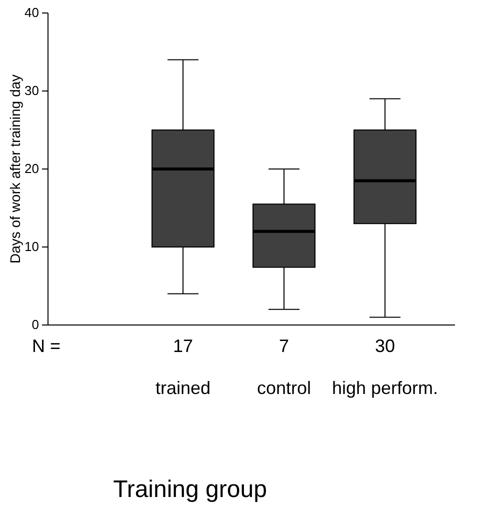 The image size is (478, 512). Describe the element at coordinates (15, 169) in the screenshot. I see `y-axis-title: Days of work after training day` at that location.